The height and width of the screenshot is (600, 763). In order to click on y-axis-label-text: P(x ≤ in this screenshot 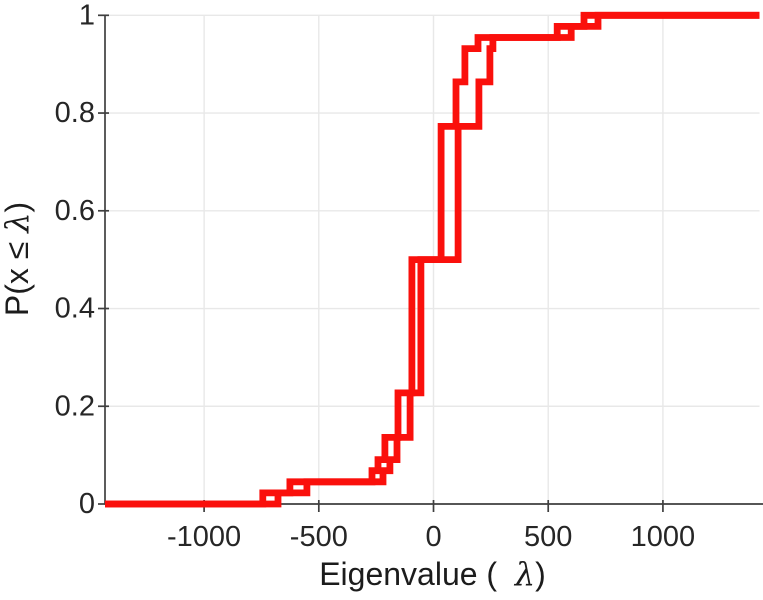, I will do `click(17, 274)`.